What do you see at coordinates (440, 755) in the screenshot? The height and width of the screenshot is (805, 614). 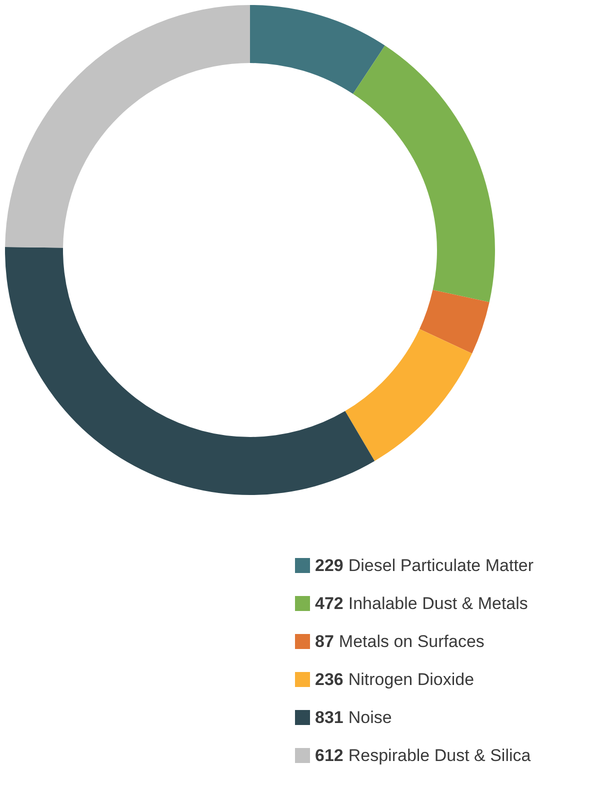 I see `legend-label: Respirable Dust & Silica` at bounding box center [440, 755].